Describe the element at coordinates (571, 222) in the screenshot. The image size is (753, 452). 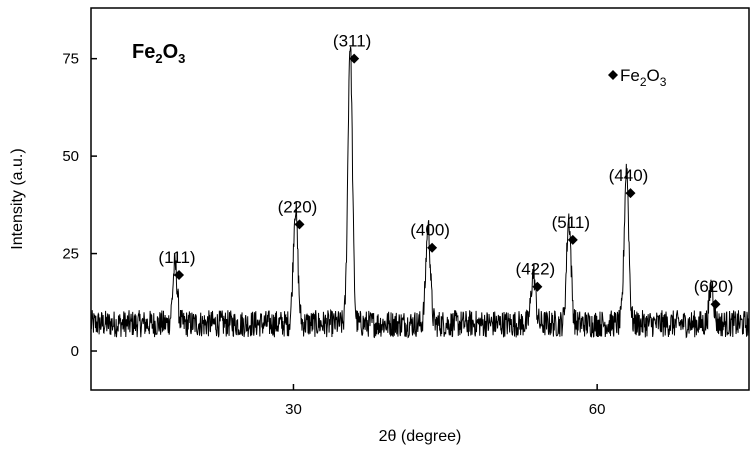
I see `peak-label: (511)` at that location.